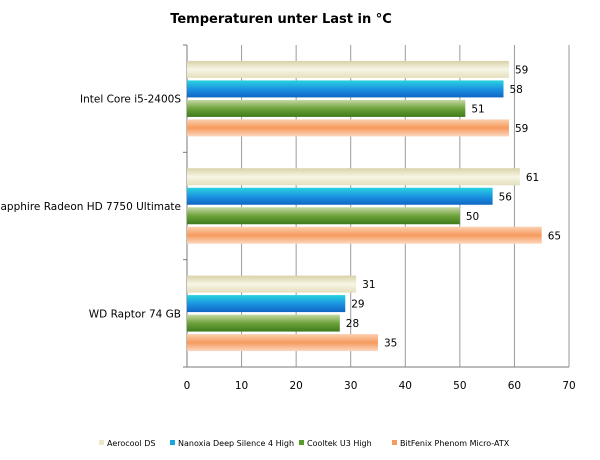  I want to click on legend-label-2: Cooltek U3 High, so click(339, 443).